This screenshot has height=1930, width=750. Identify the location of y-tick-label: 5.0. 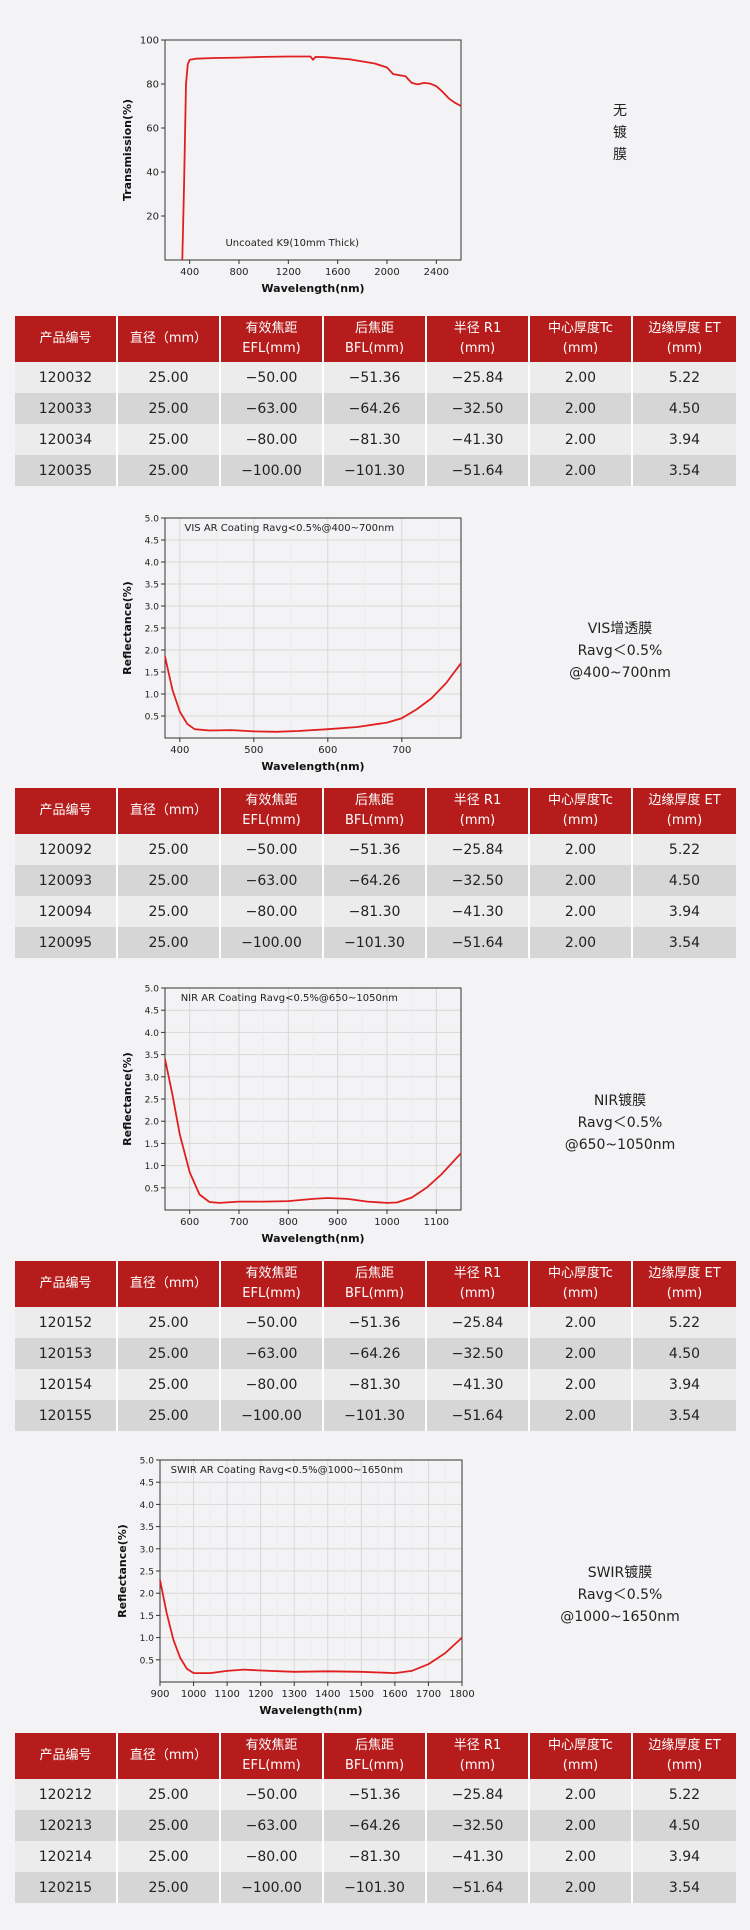
(152, 990).